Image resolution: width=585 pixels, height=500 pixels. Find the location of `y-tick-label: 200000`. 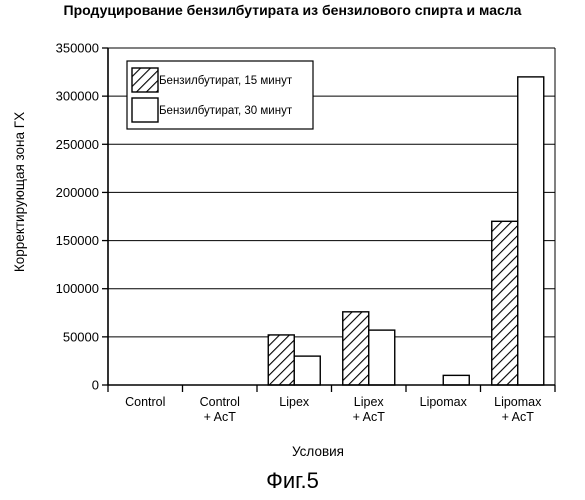

y-tick-label: 200000 is located at coordinates (77, 192).